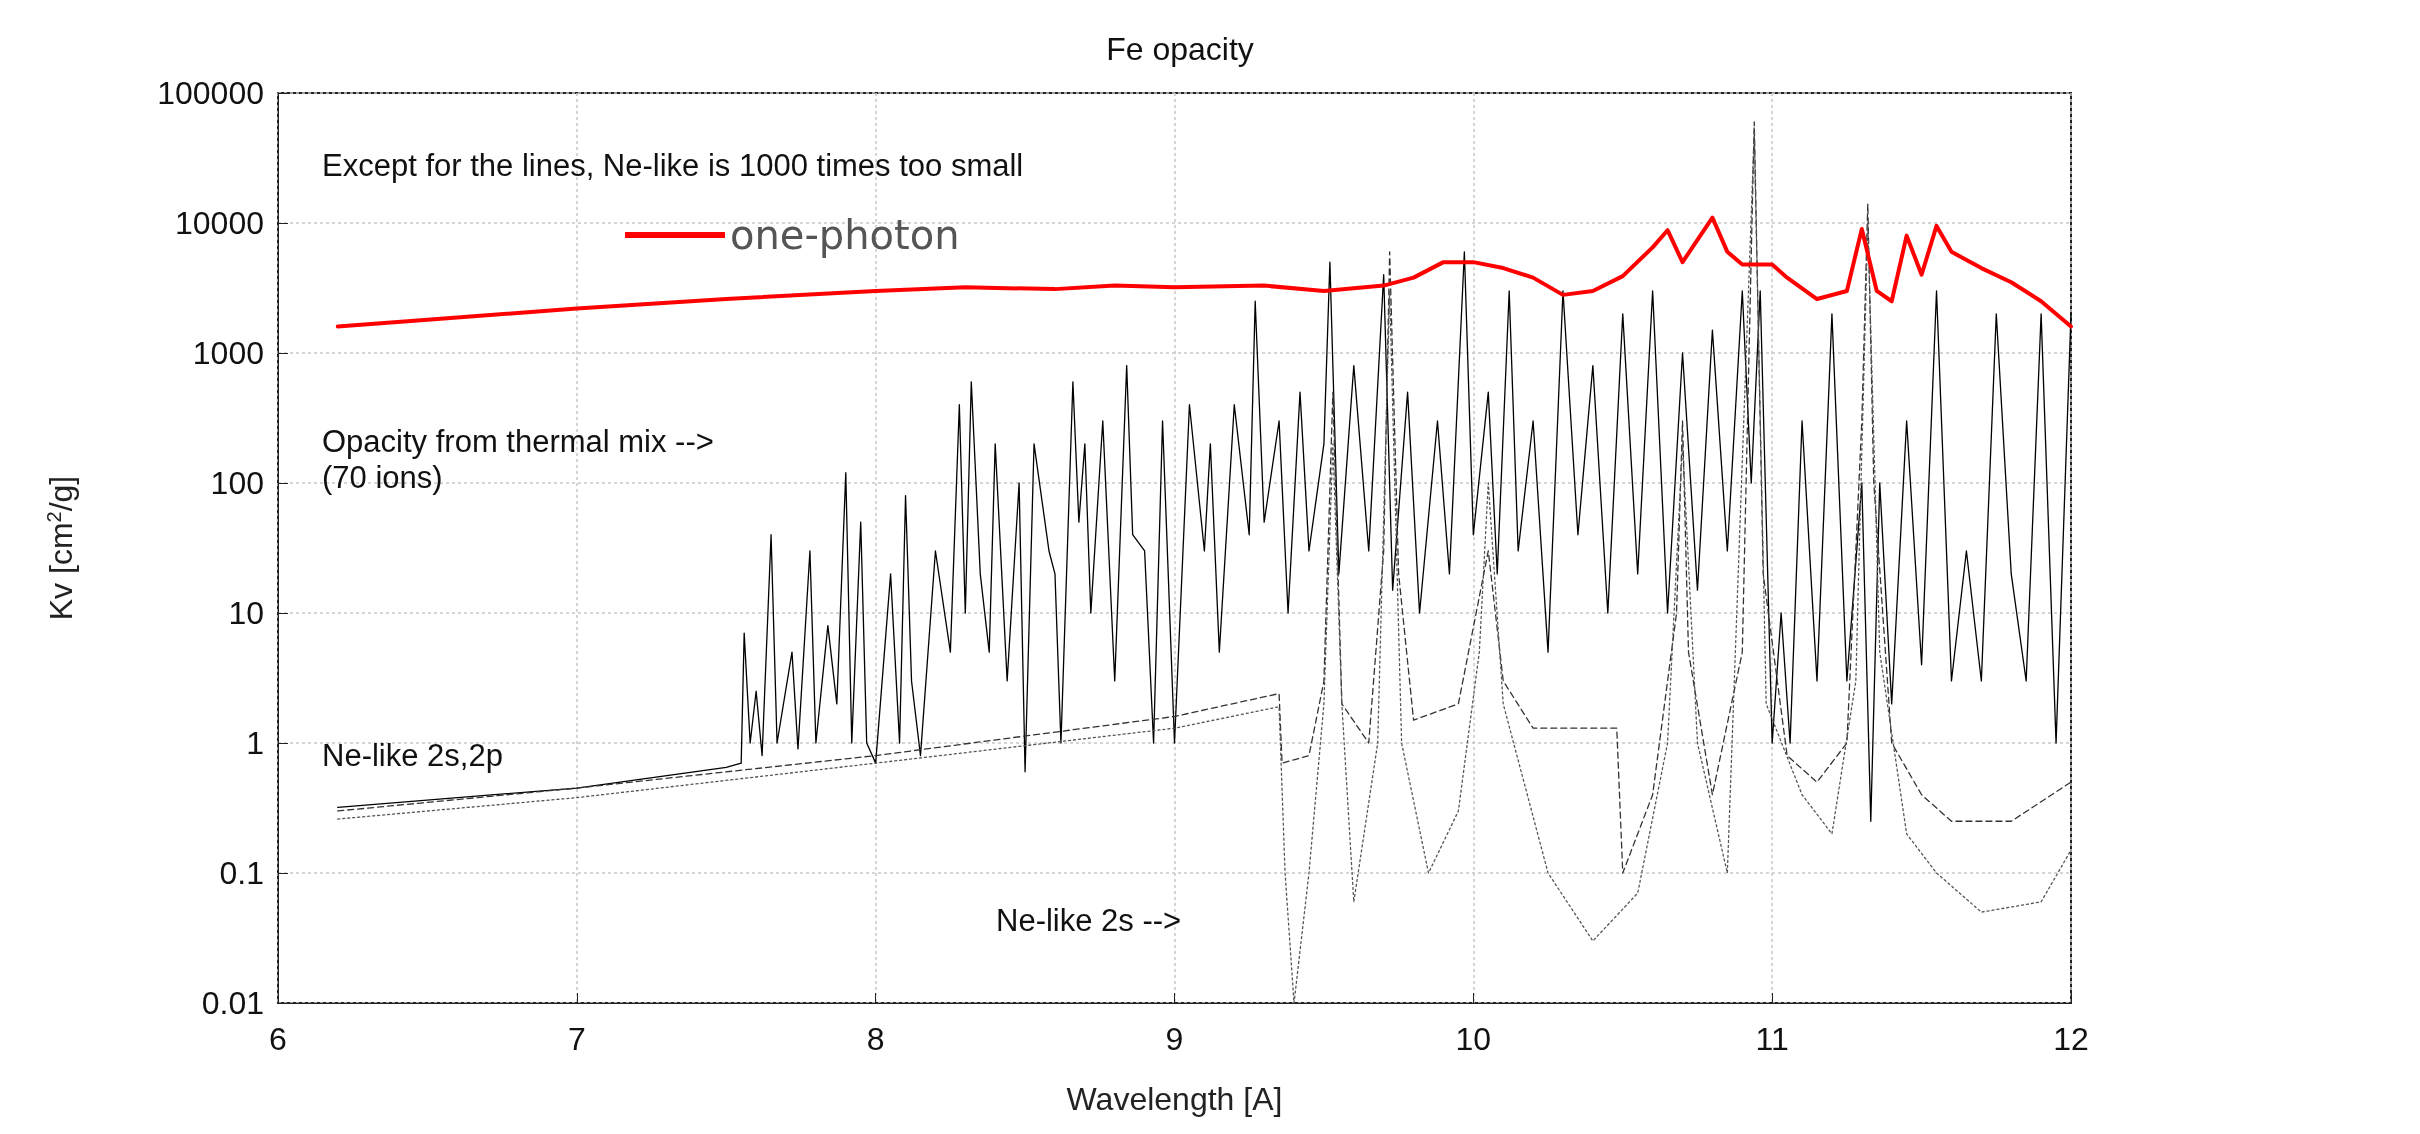  Describe the element at coordinates (228, 353) in the screenshot. I see `y-tick-label: 1000` at that location.